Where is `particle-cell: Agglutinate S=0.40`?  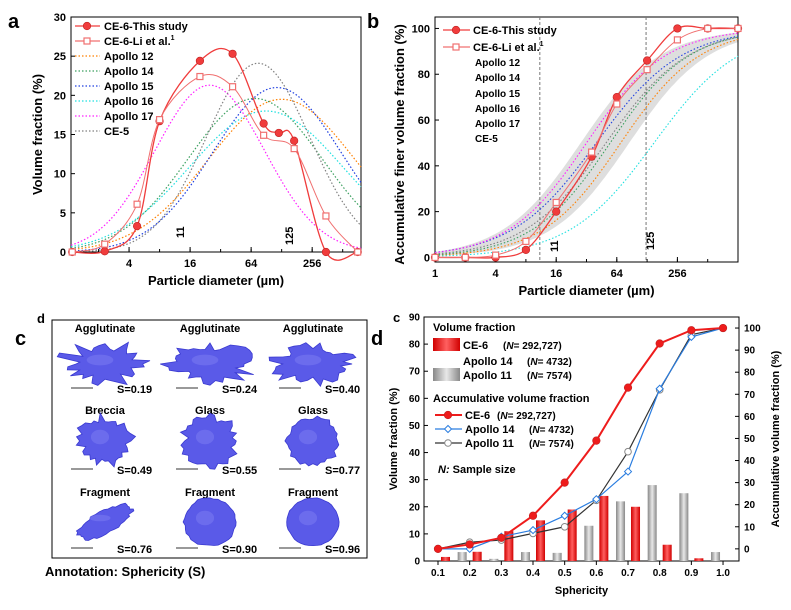 particle-cell: Agglutinate S=0.40 is located at coordinates (314, 359).